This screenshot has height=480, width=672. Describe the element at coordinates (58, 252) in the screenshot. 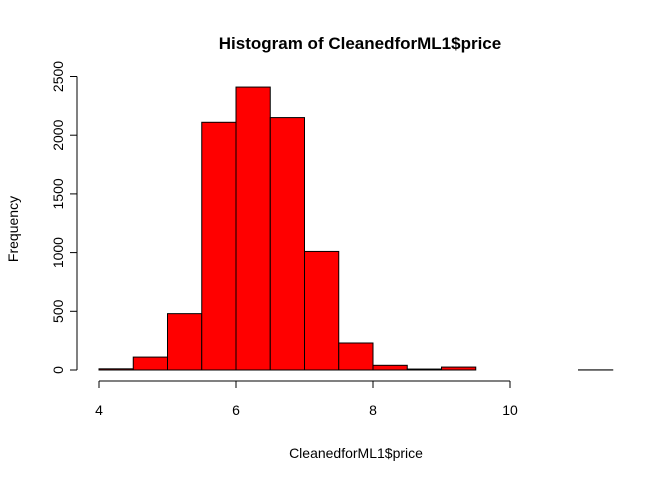

I see `y-tick-label: 1000` at that location.